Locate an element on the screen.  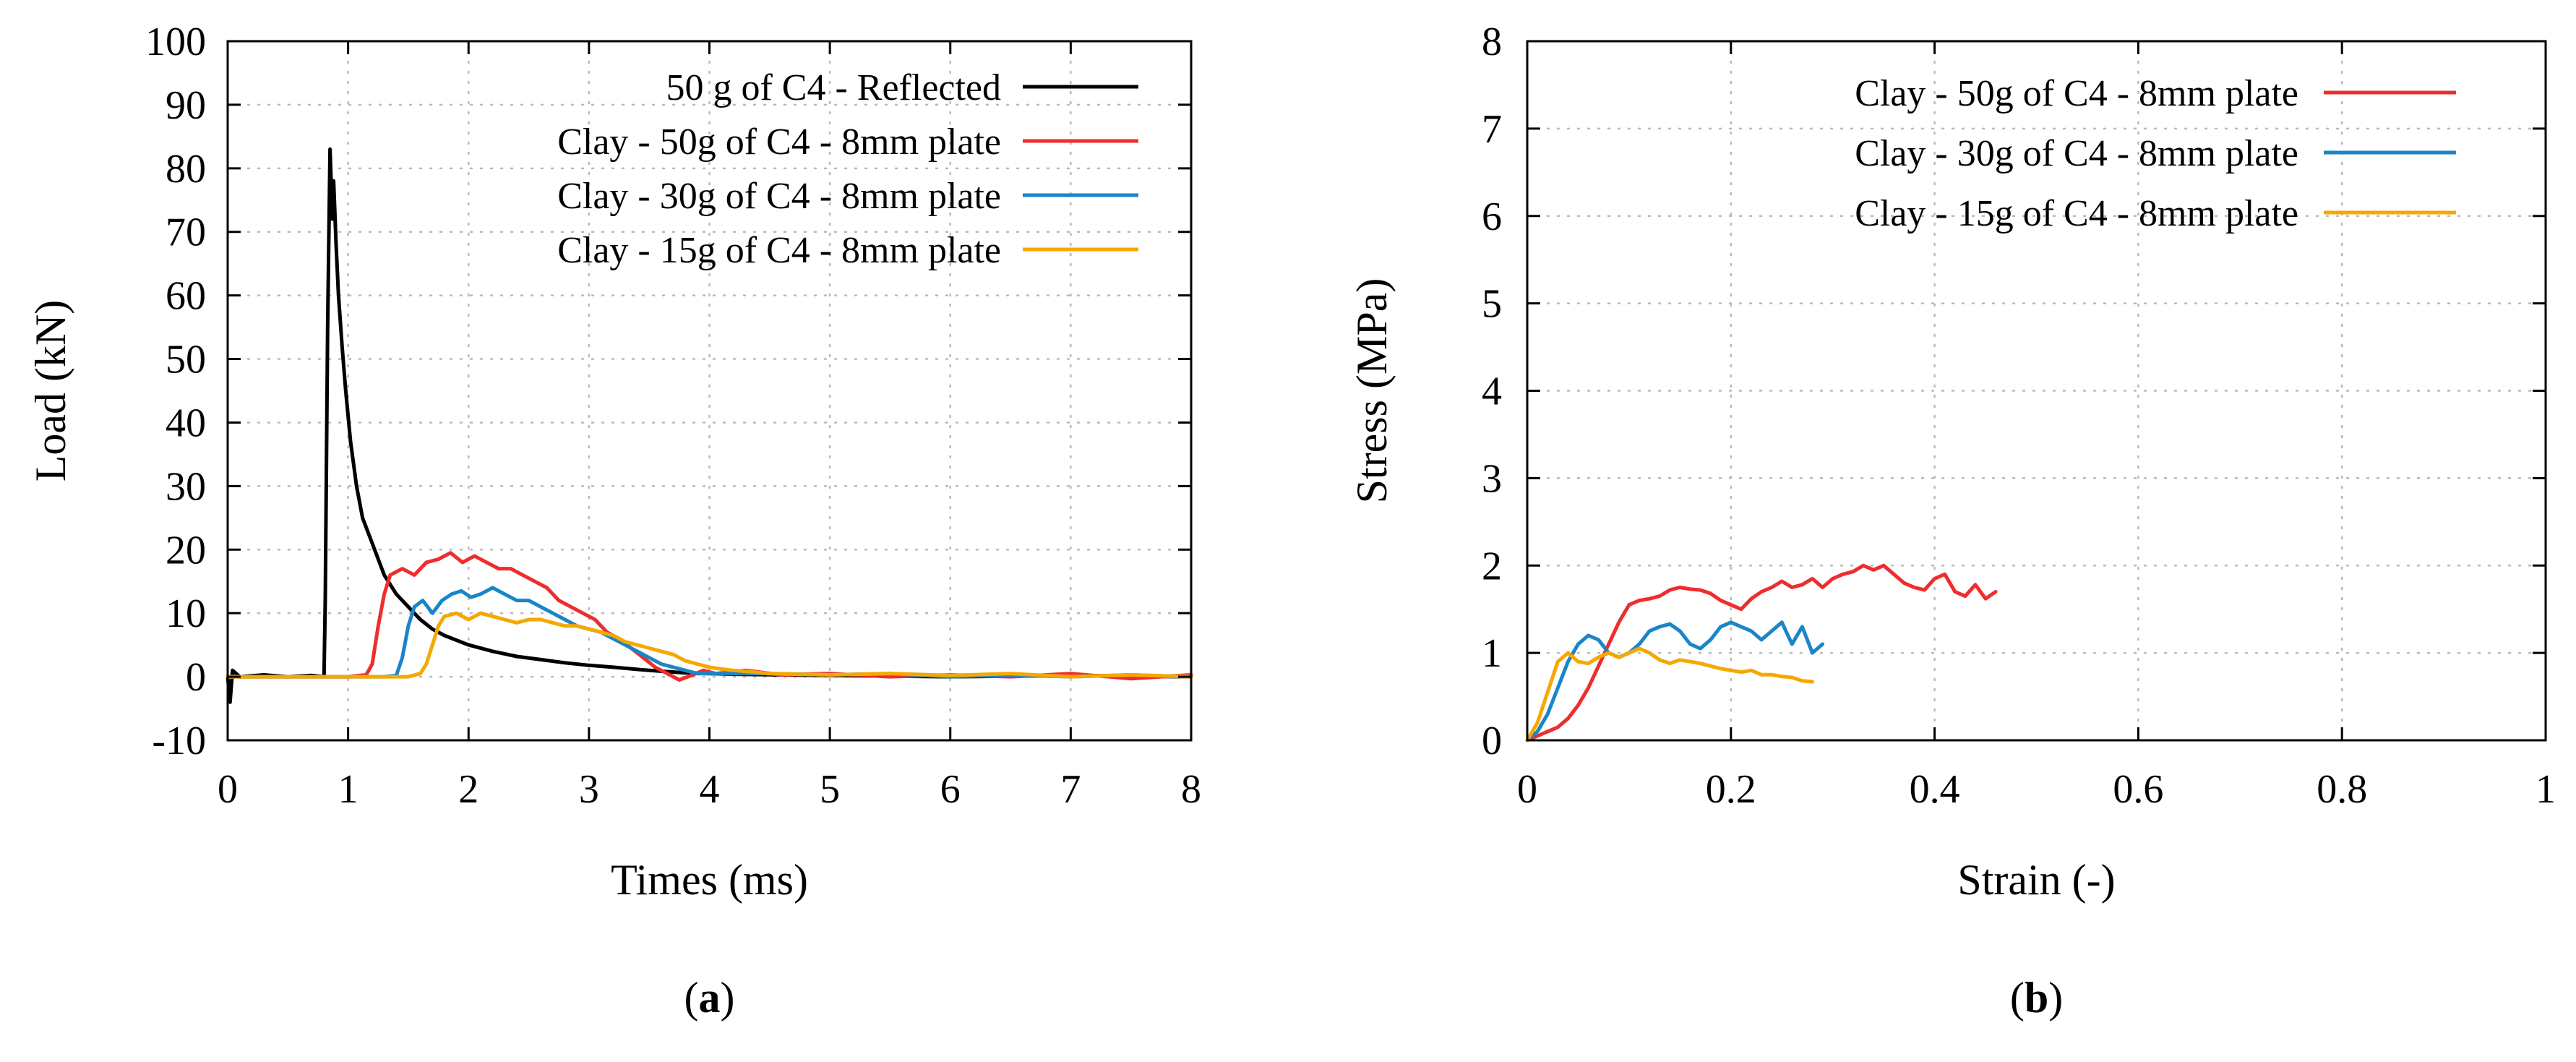
x-tick-label: 6 is located at coordinates (951, 789).